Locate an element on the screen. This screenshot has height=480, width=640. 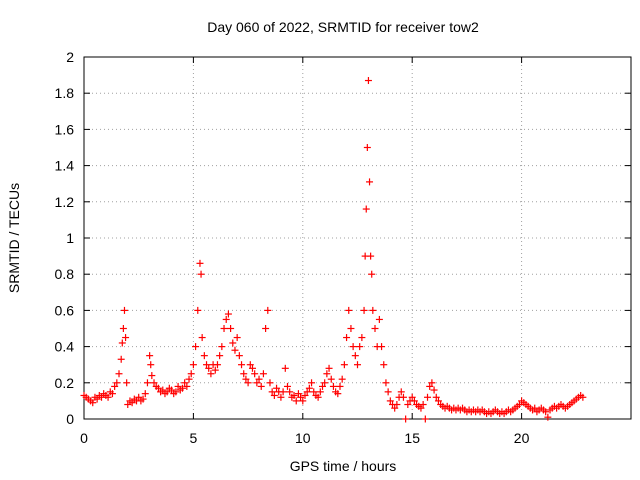
y-tick-label: 2 is located at coordinates (70, 57).